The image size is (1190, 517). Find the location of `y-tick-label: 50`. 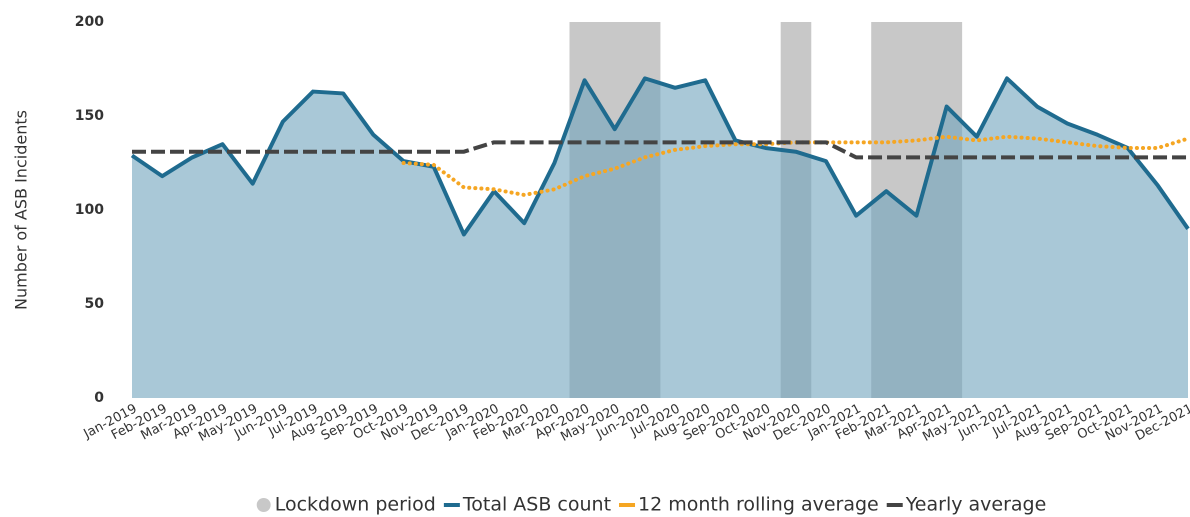

y-tick-label: 50 is located at coordinates (95, 304).